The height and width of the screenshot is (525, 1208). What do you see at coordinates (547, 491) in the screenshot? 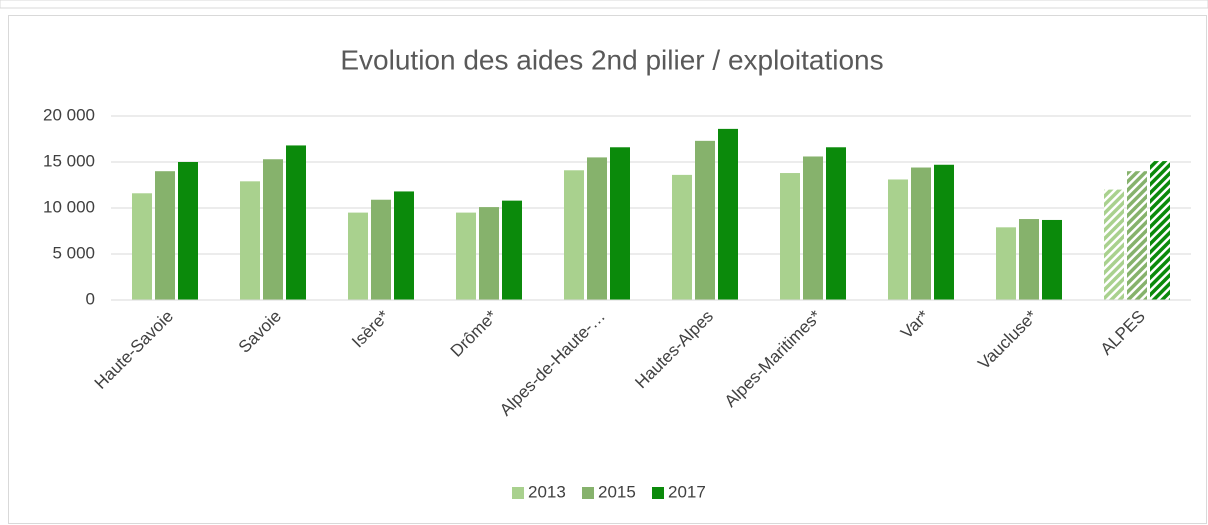
I see `legend-label: 2013` at bounding box center [547, 491].